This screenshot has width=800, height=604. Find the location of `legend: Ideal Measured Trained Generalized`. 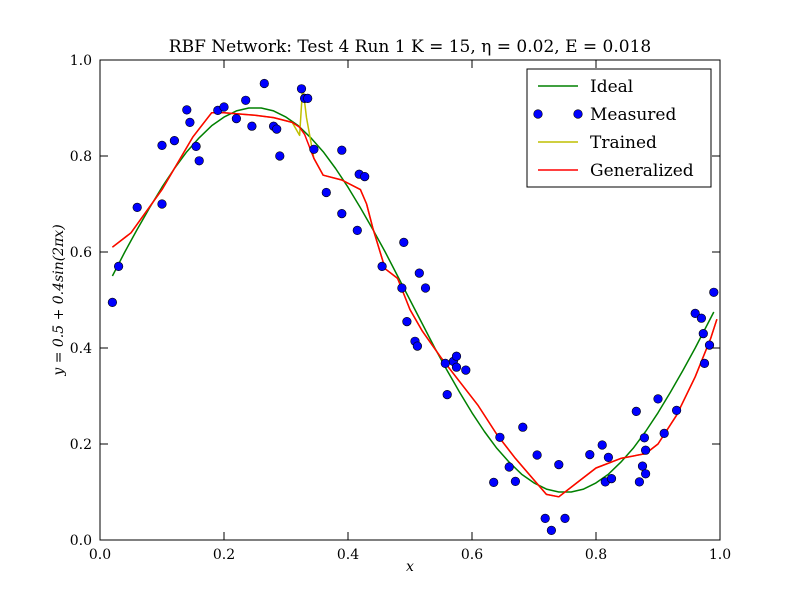

legend: Ideal Measured Trained Generalized is located at coordinates (619, 128).